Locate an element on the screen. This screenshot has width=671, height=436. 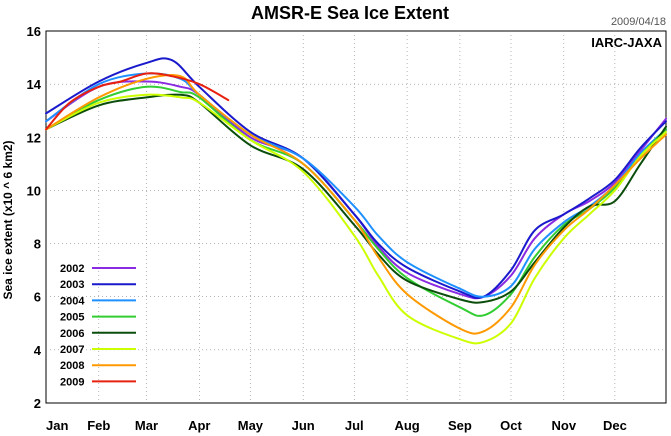
x-tick-label: Oct is located at coordinates (511, 425).